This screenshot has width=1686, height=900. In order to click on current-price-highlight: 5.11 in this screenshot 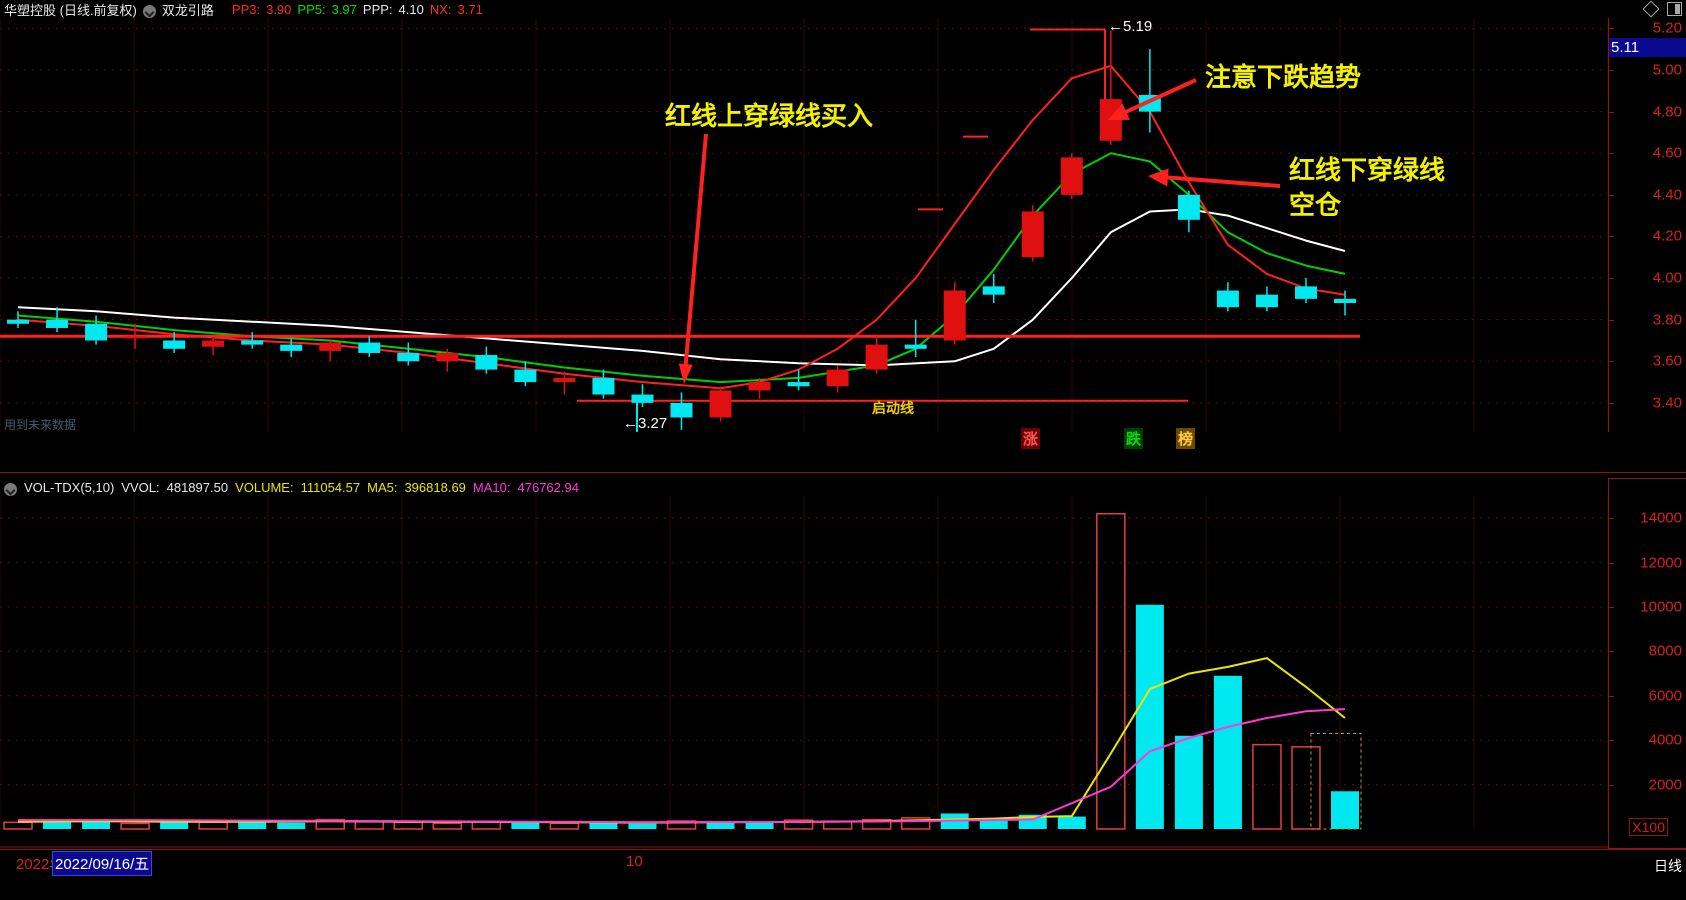, I will do `click(1647, 48)`.